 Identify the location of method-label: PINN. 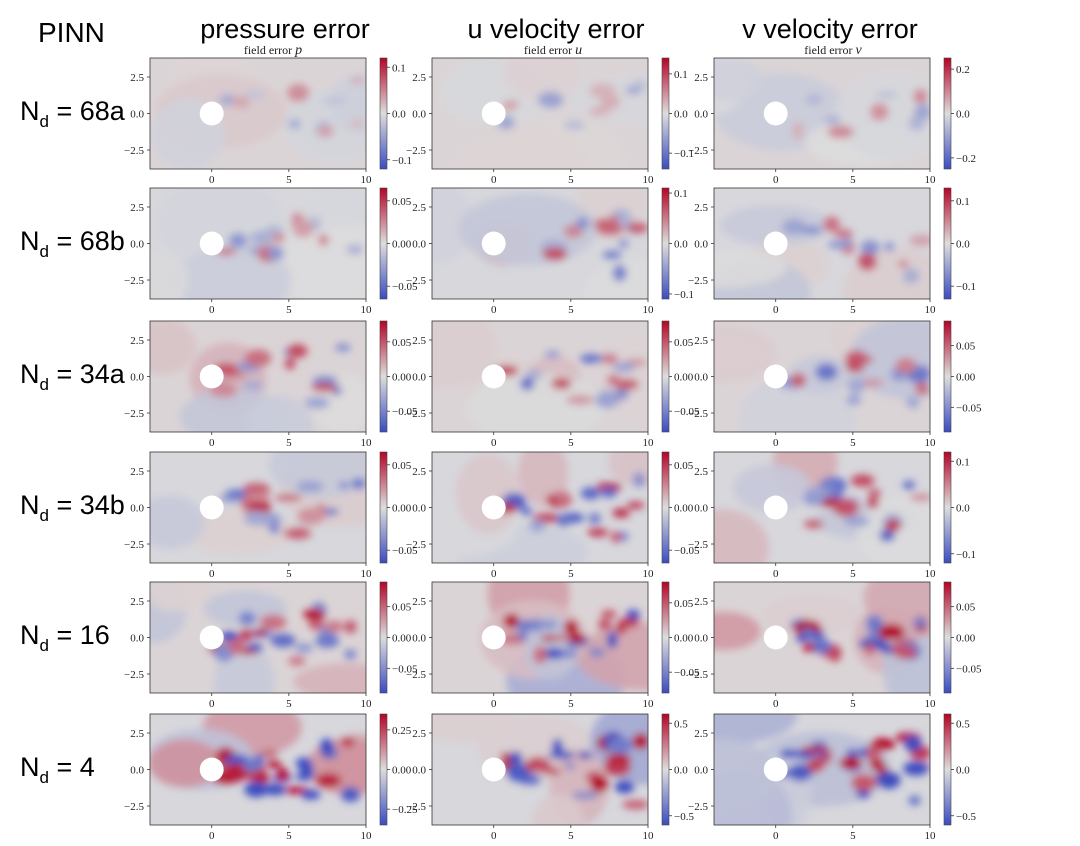
(71, 32).